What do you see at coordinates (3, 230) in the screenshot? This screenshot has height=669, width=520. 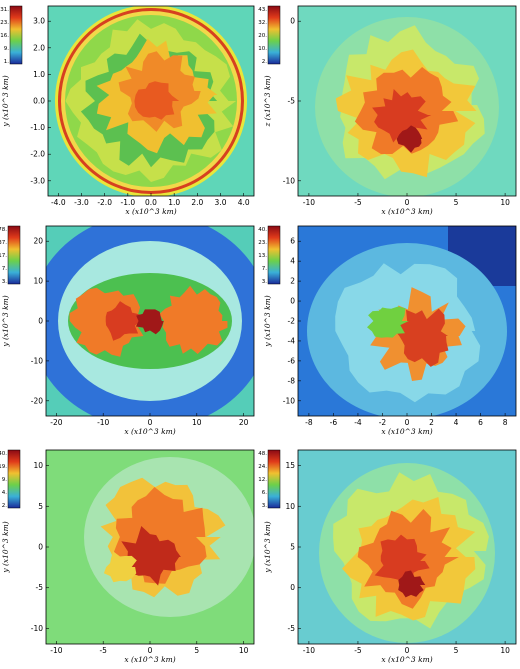 I see `colorbar-label: 78.` at bounding box center [3, 230].